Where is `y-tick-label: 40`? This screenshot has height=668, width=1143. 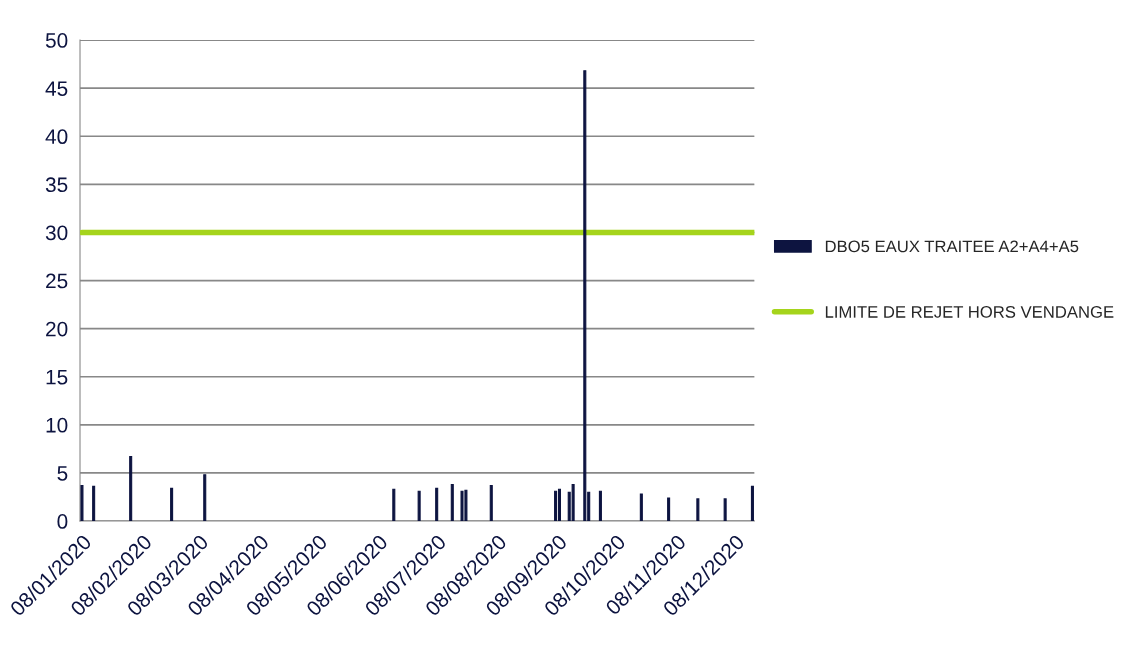 y-tick-label: 40 is located at coordinates (56, 137).